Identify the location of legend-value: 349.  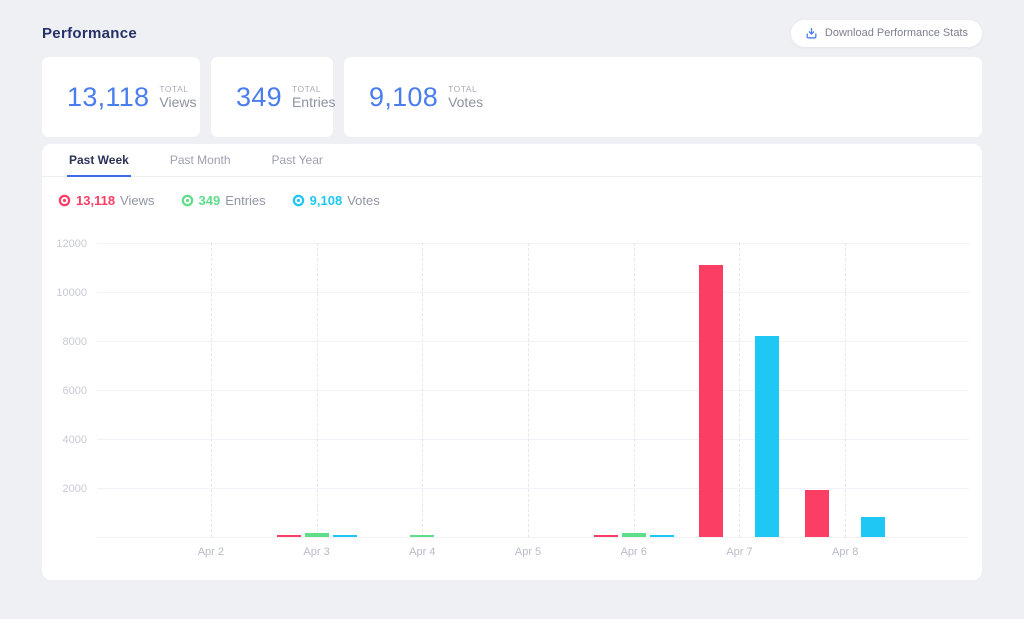
(209, 200).